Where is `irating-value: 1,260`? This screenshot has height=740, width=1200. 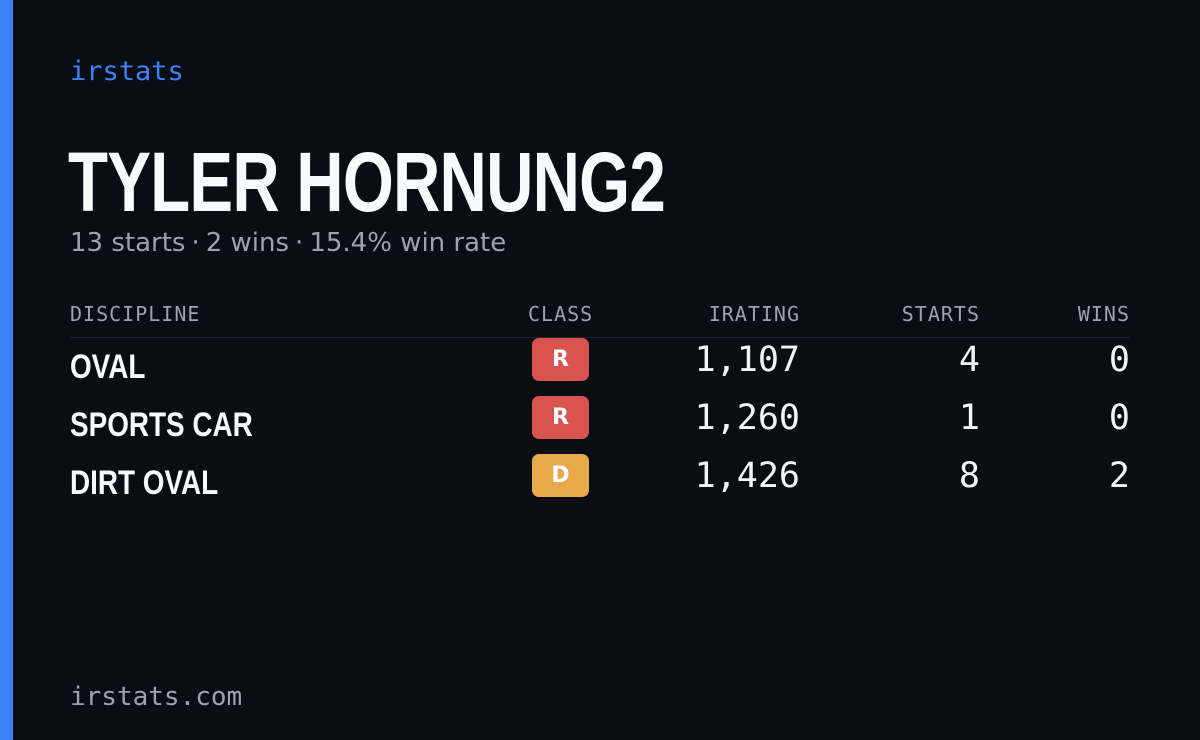 irating-value: 1,260 is located at coordinates (747, 418).